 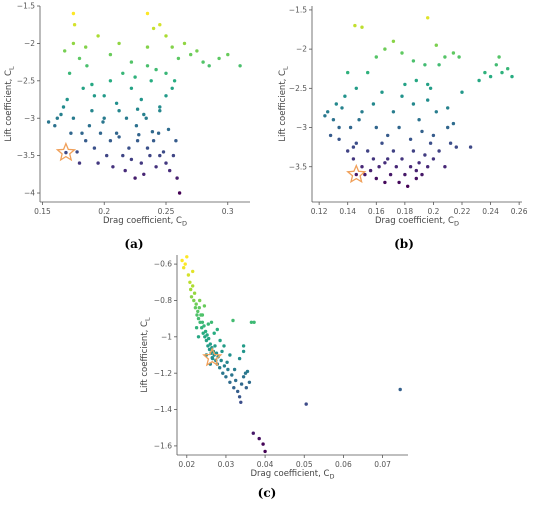 I want to click on y-tick-label: −4, so click(x=29, y=193).